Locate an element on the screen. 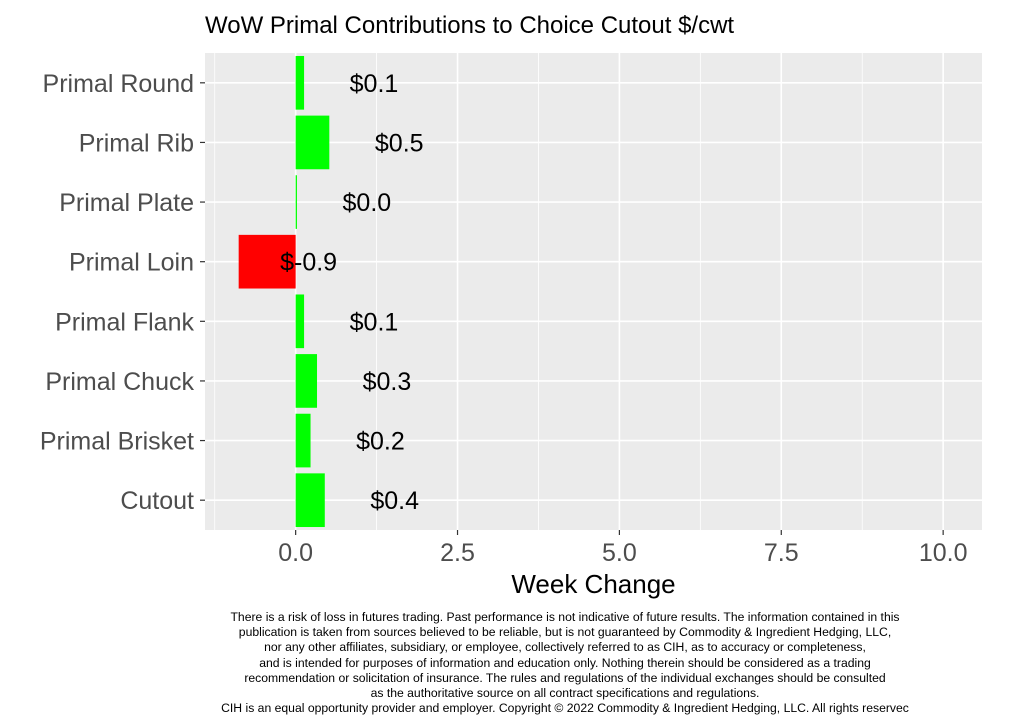 The height and width of the screenshot is (726, 1012). data-label: $0.4 is located at coordinates (394, 501).